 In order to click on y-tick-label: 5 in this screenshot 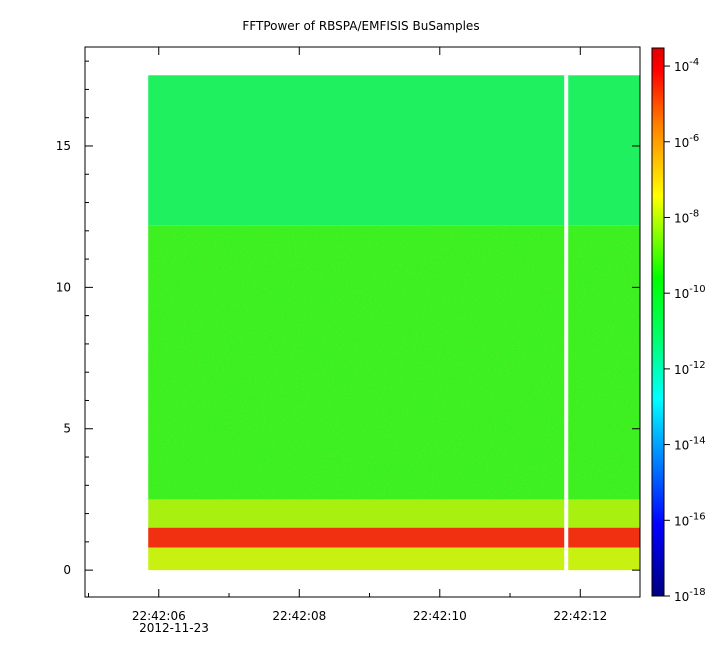, I will do `click(67, 429)`.